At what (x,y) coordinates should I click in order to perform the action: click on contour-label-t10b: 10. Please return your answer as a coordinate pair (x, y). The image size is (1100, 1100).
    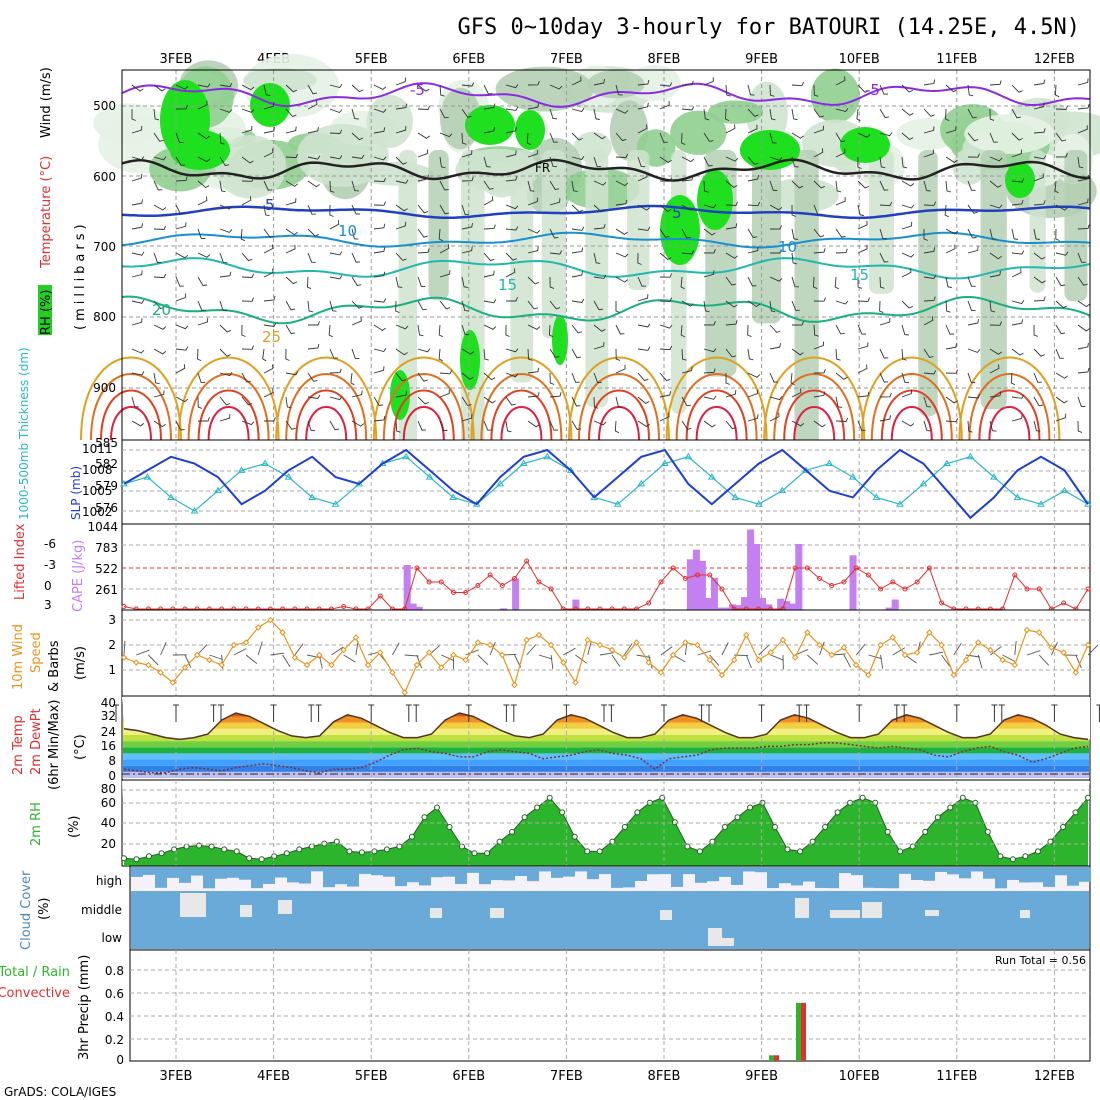
    Looking at the image, I should click on (787, 247).